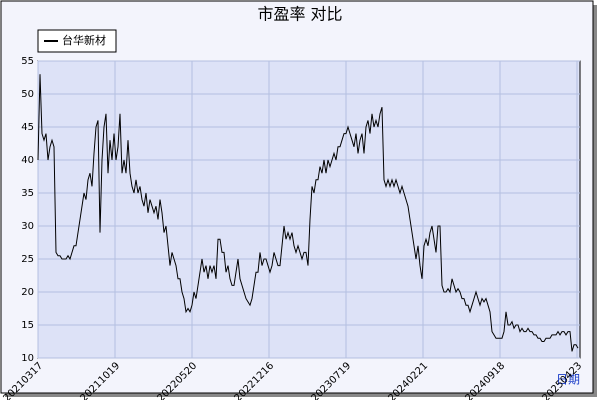 Image resolution: width=600 pixels, height=400 pixels. What do you see at coordinates (27, 358) in the screenshot?
I see `y-tick-label: 10` at bounding box center [27, 358].